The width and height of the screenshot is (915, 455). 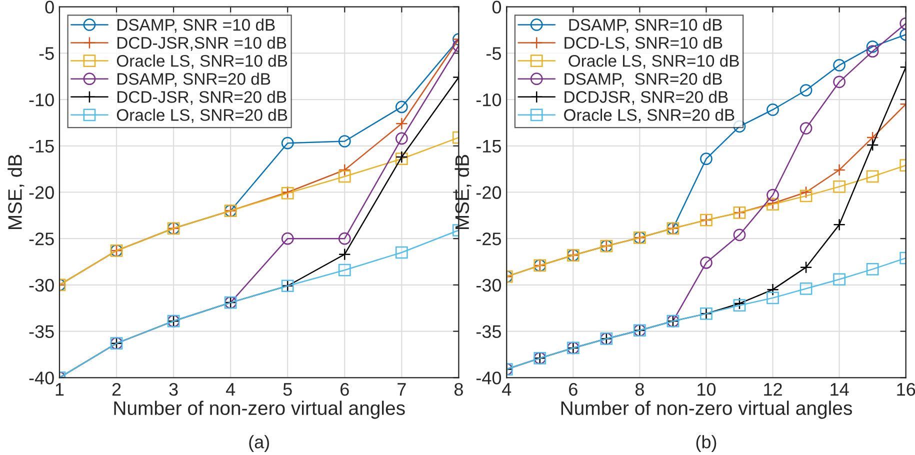 I want to click on text: (b), so click(x=706, y=443).